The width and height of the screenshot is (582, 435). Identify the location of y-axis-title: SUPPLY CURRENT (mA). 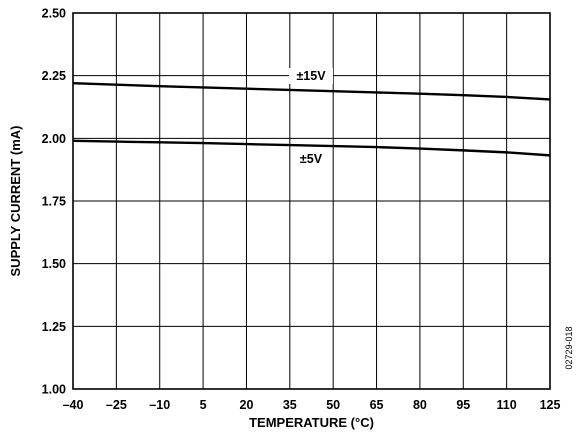
(15, 201).